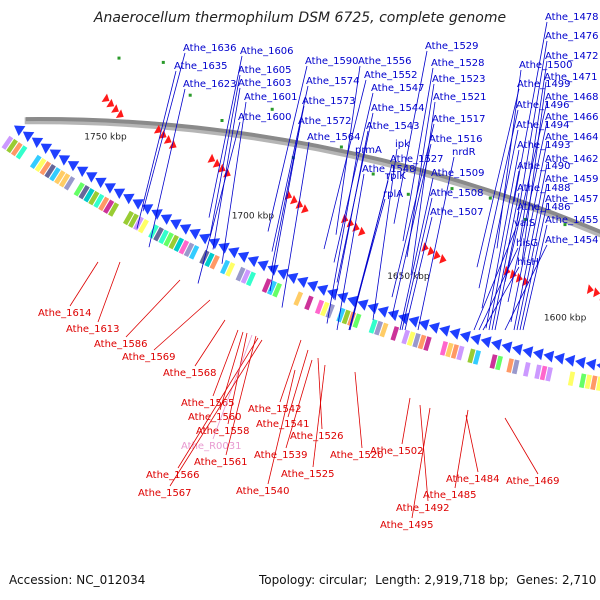 This screenshot has width=600, height=600. What do you see at coordinates (210, 48) in the screenshot?
I see `forward-gene-label: Athe_1636` at bounding box center [210, 48].